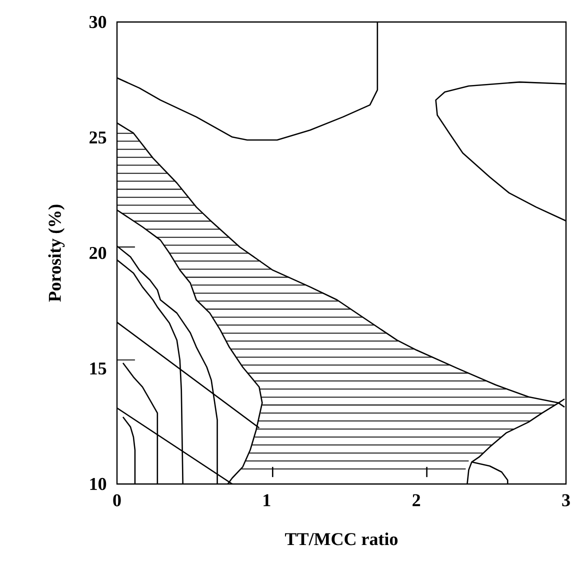 The image size is (573, 568). I want to click on x-tick-label: 0, so click(117, 500).